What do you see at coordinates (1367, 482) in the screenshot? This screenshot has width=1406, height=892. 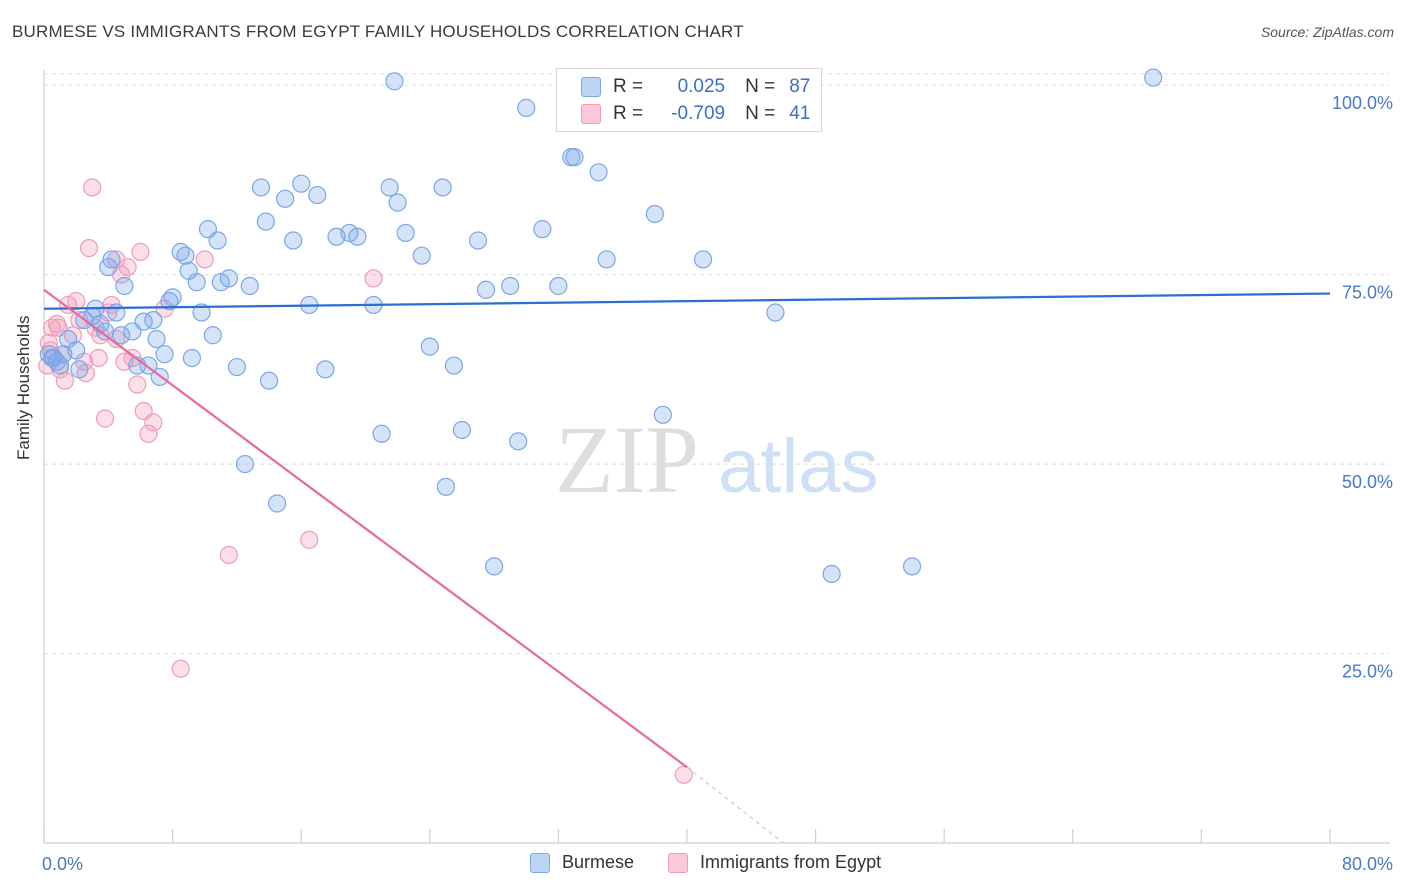 I see `y-tick-label: 50.0%` at bounding box center [1367, 482].